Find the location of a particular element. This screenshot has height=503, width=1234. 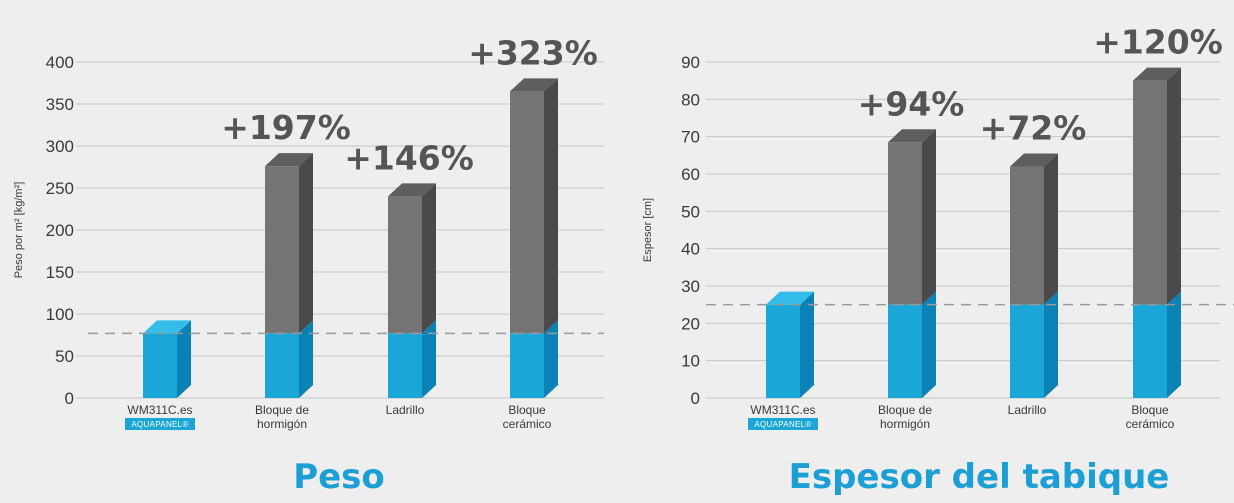

chart-title: Peso is located at coordinates (339, 477).